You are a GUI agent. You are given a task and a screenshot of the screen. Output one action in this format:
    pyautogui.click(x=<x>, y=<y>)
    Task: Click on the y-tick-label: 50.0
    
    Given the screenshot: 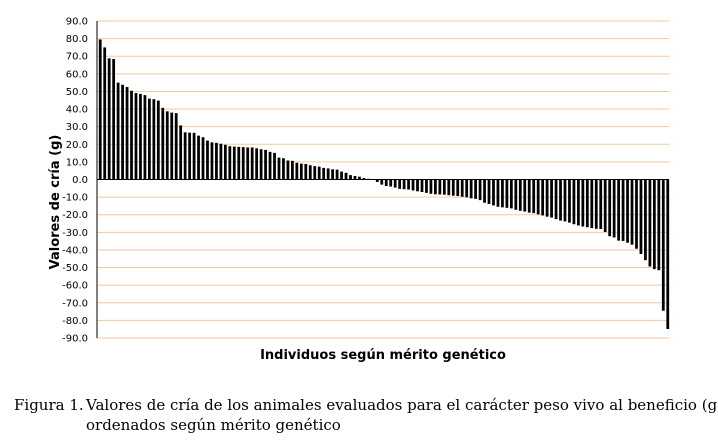 What is the action you would take?
    pyautogui.click(x=77, y=92)
    